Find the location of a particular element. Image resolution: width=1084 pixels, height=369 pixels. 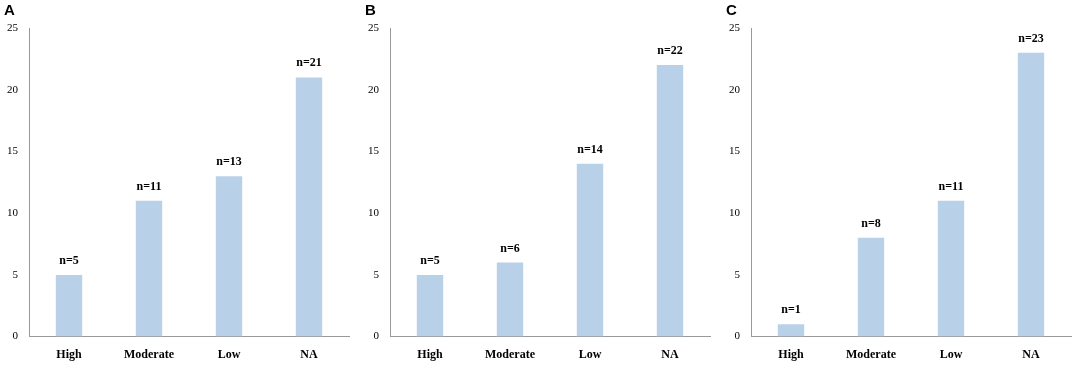

data-label: n=1 is located at coordinates (791, 309).